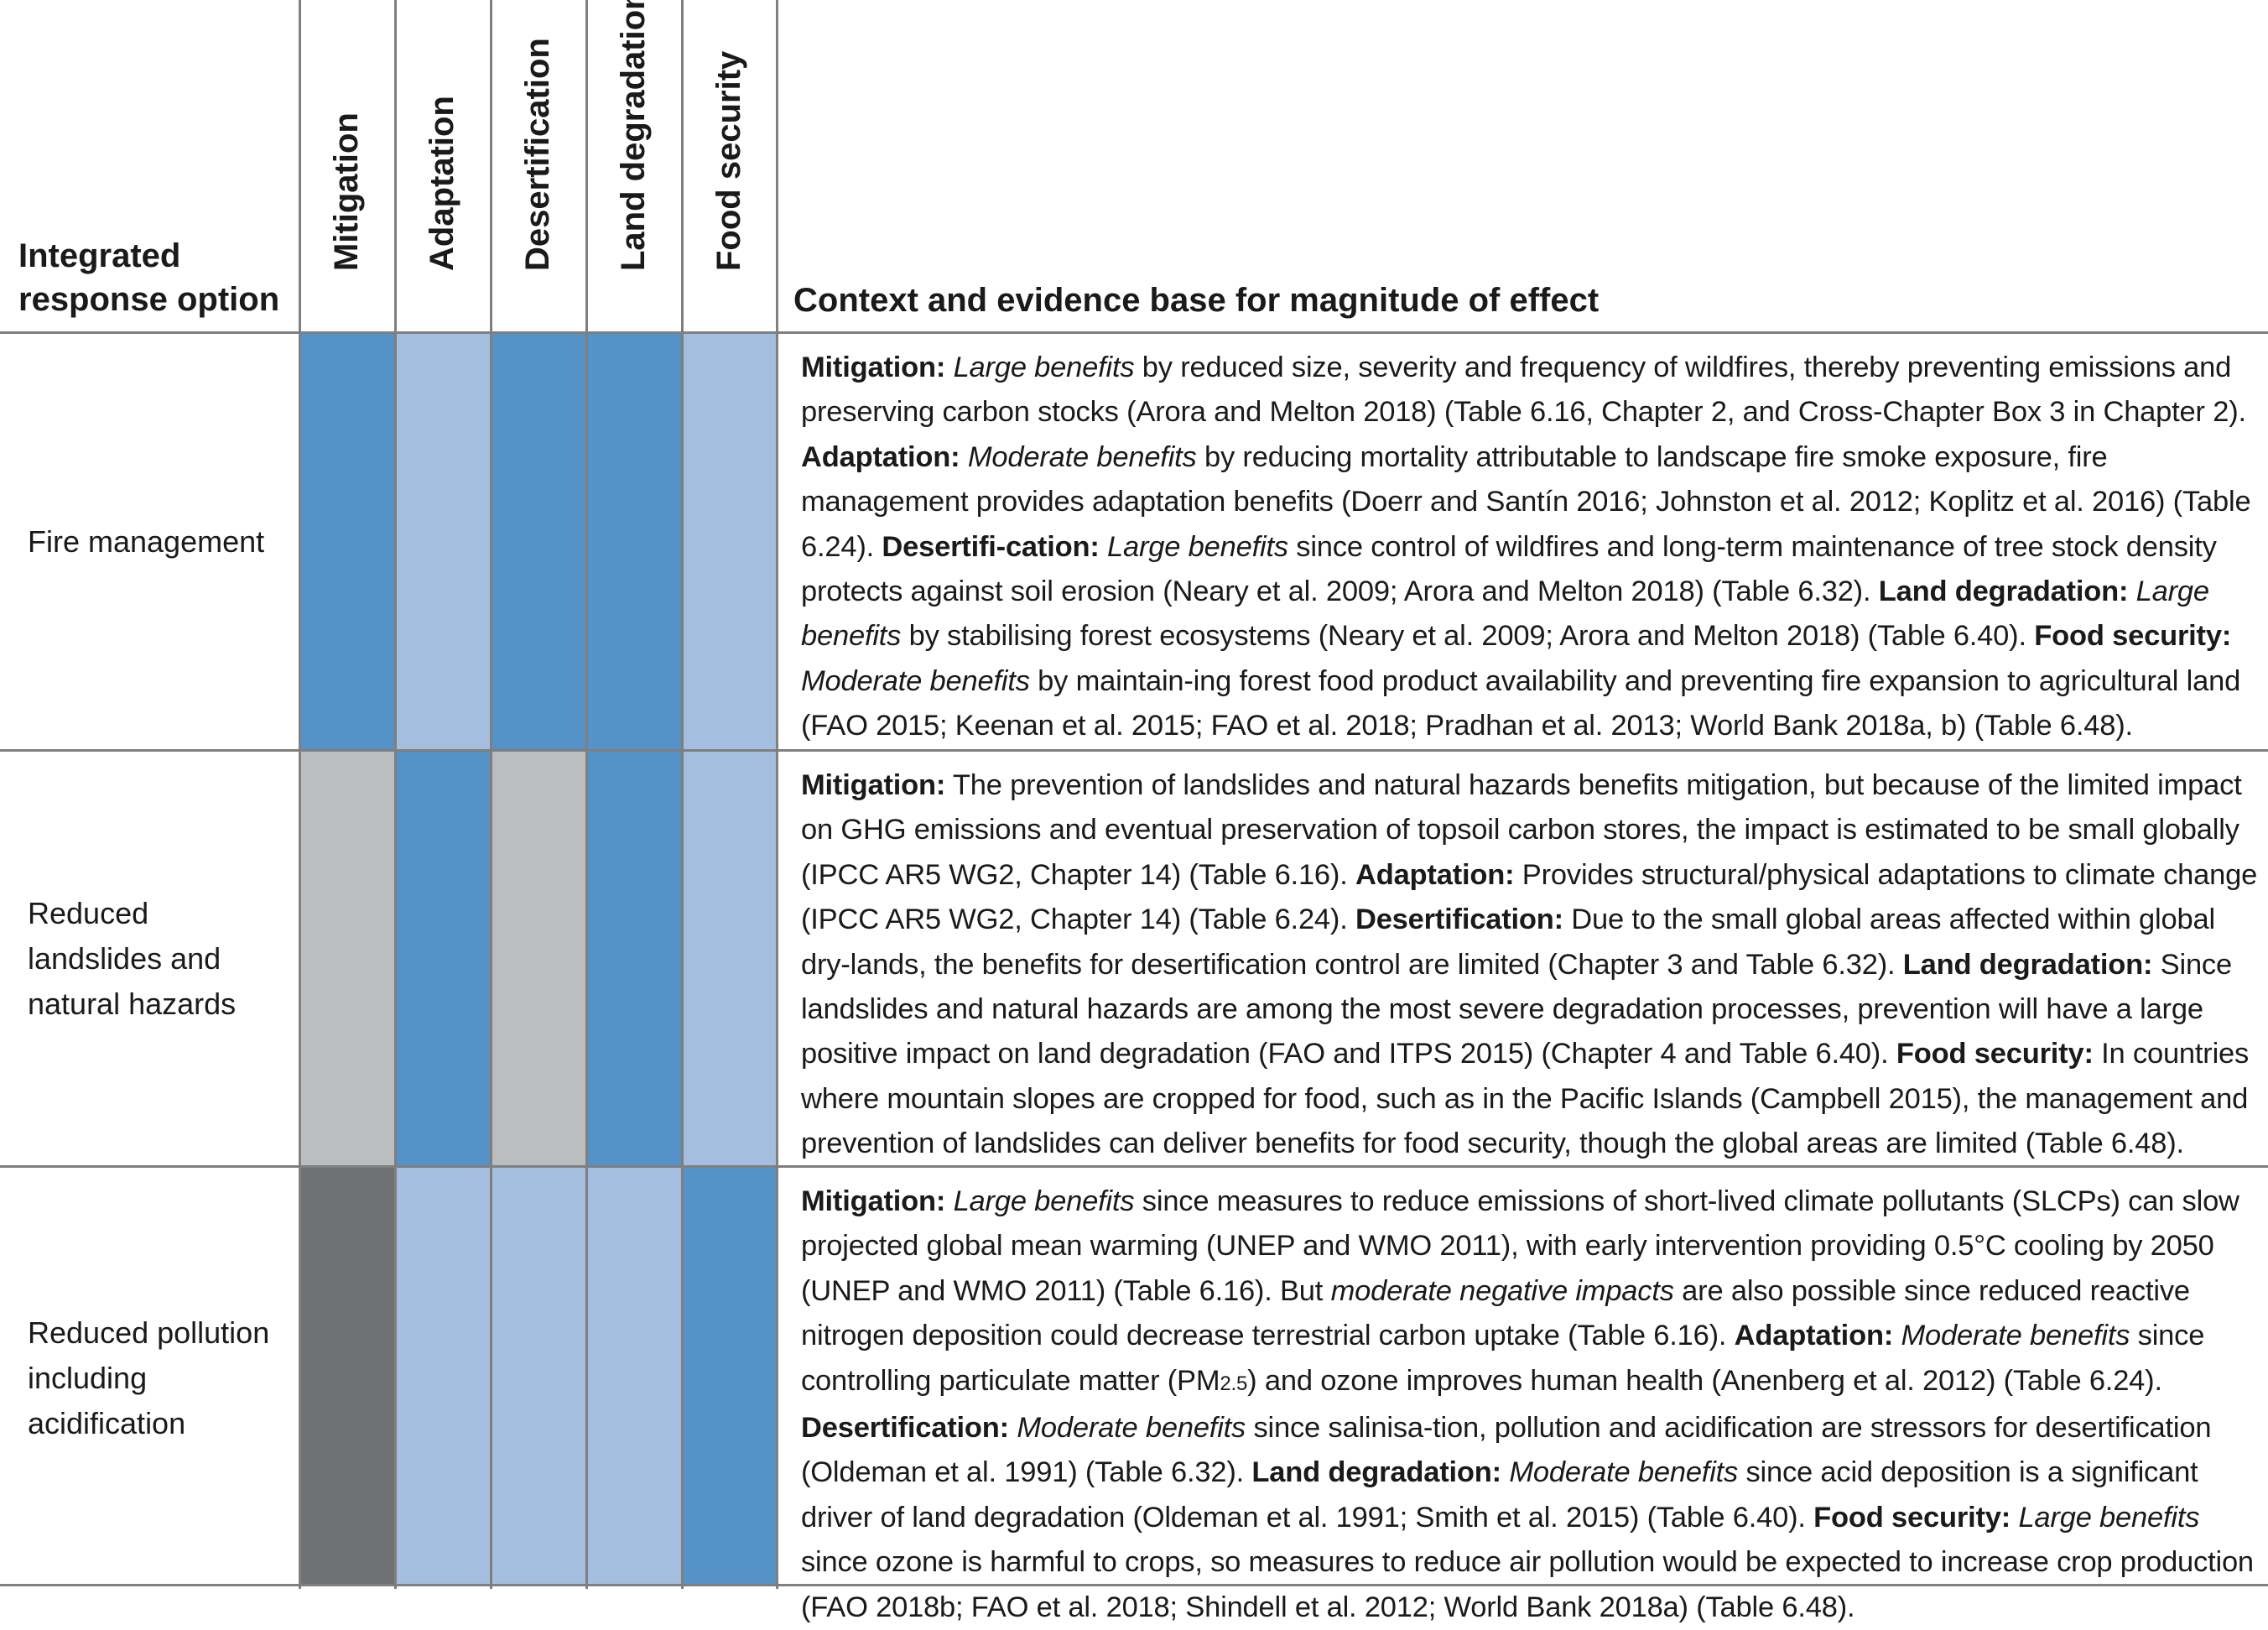 This screenshot has height=1630, width=2268. What do you see at coordinates (1502, 1290) in the screenshot?
I see `context-emphasis: moderate negative impacts` at bounding box center [1502, 1290].